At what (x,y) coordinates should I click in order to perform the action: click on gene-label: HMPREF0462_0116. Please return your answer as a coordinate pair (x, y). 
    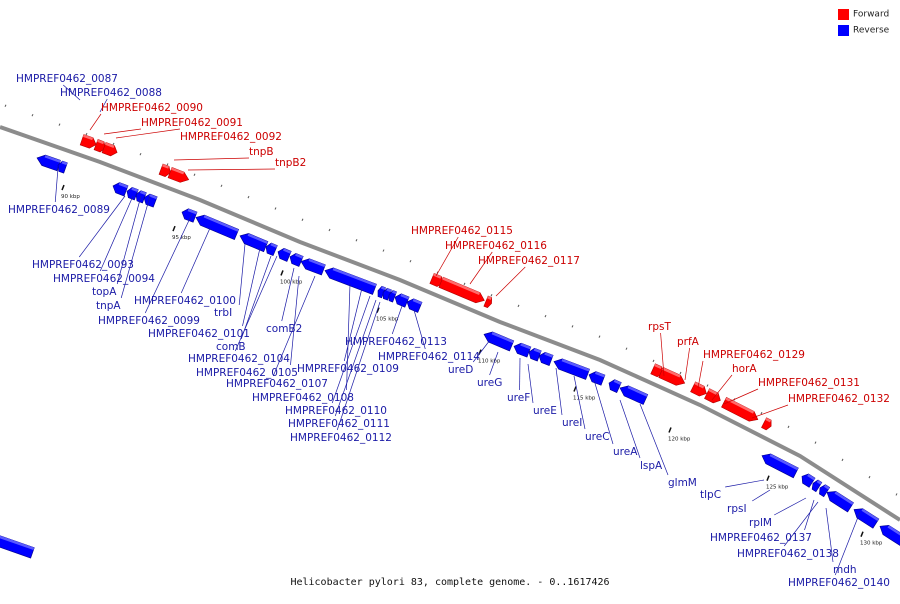
    Looking at the image, I should click on (496, 246).